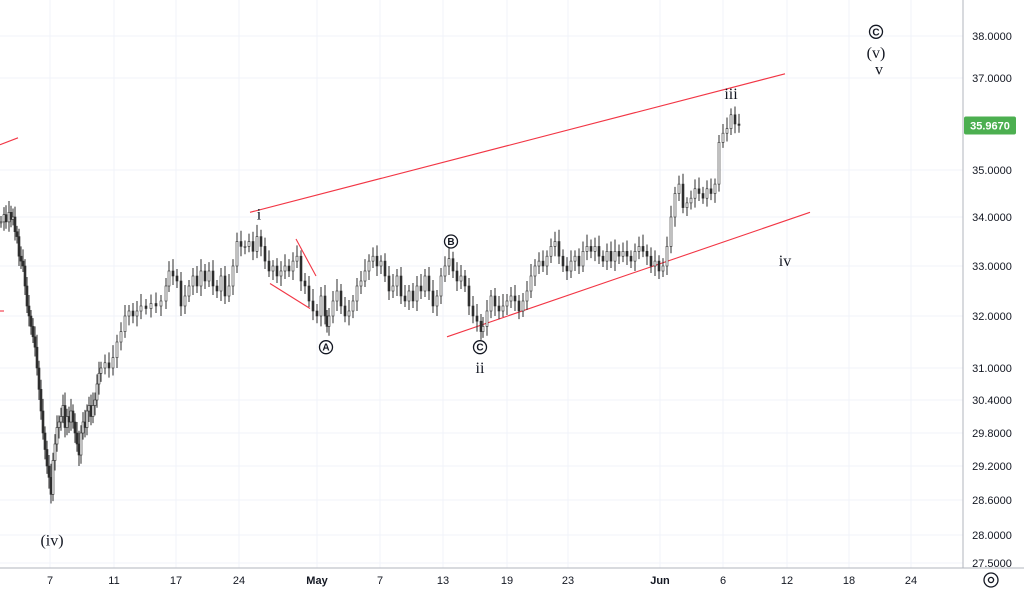 This screenshot has width=1024, height=593. Describe the element at coordinates (479, 348) in the screenshot. I see `svg-text: C` at that location.